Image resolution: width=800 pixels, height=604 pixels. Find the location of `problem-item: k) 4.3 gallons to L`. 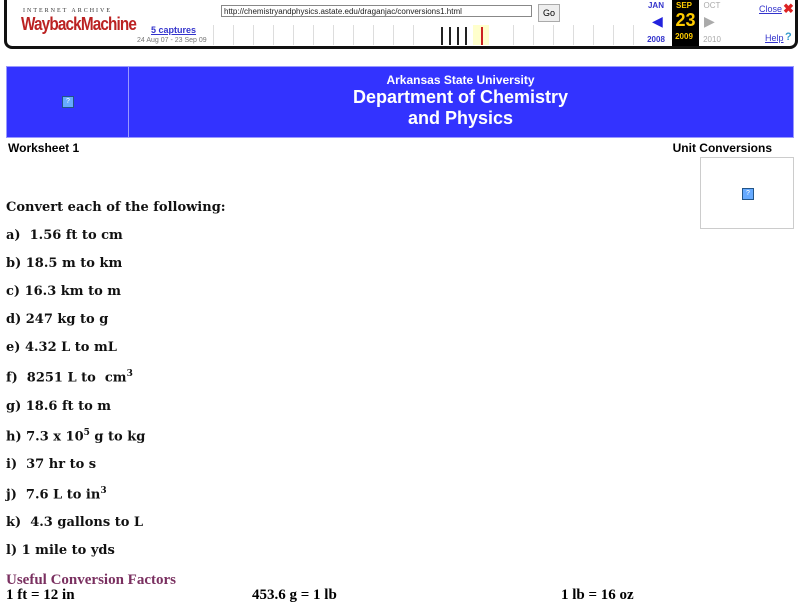

problem-item: k) 4.3 gallons to L is located at coordinates (74, 522).